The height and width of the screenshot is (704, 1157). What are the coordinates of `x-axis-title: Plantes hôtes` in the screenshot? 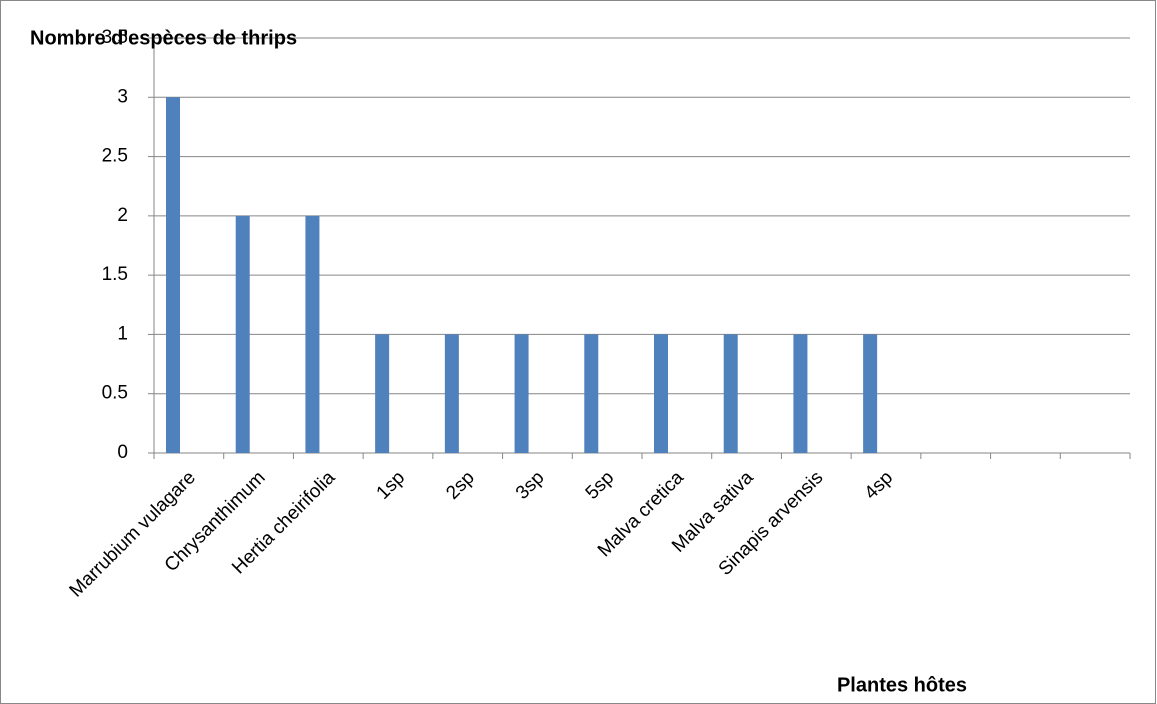 It's located at (902, 685).